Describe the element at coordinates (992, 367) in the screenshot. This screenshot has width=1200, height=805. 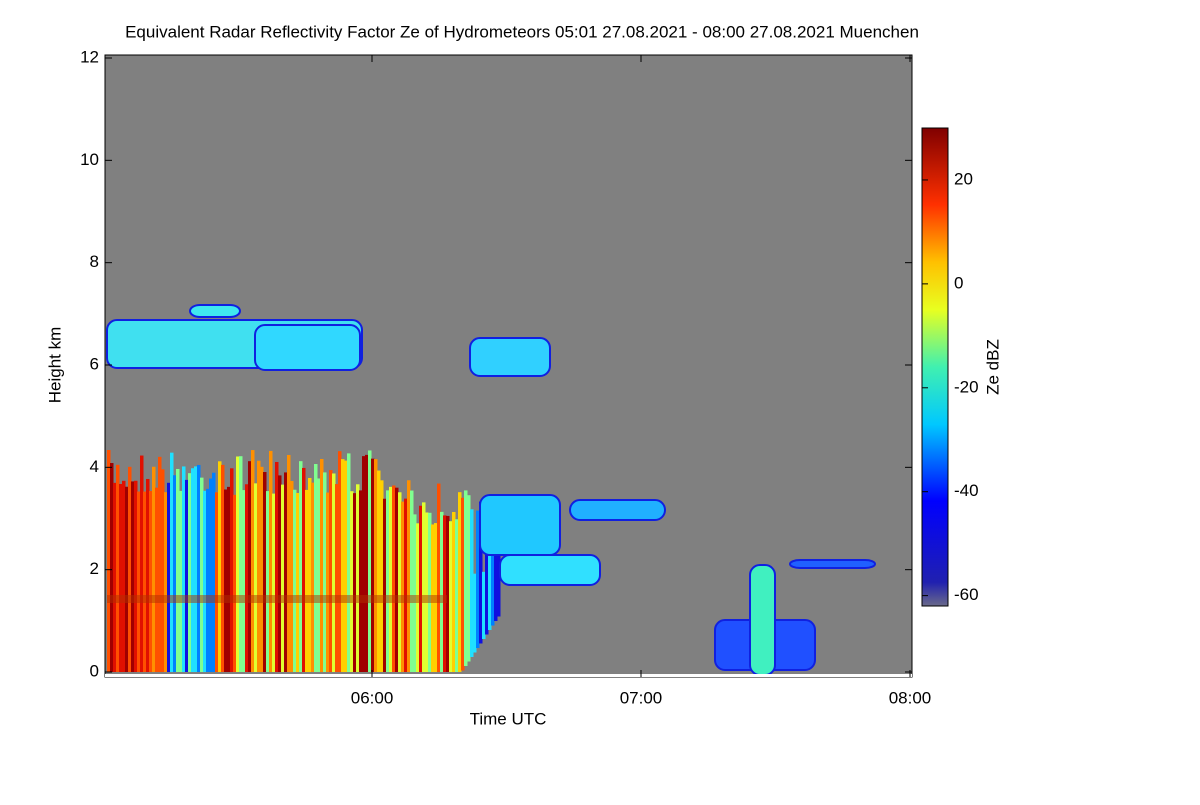
I see `colorbar-label: Ze dBZ` at that location.